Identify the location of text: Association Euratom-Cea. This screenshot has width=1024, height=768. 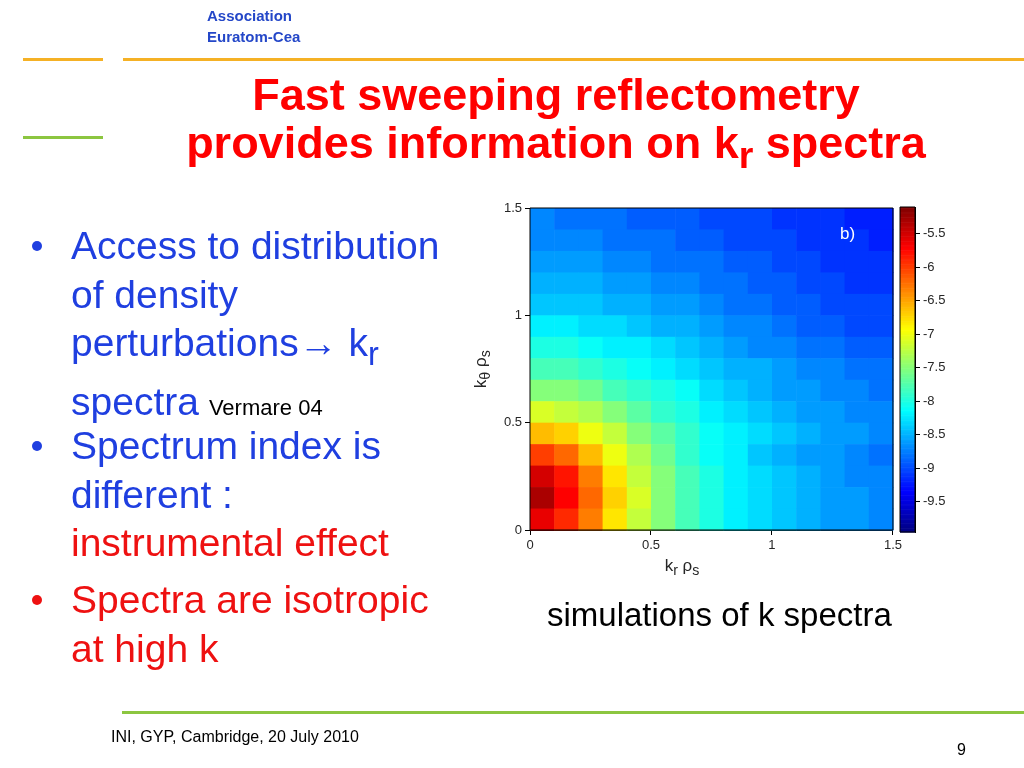
(254, 26).